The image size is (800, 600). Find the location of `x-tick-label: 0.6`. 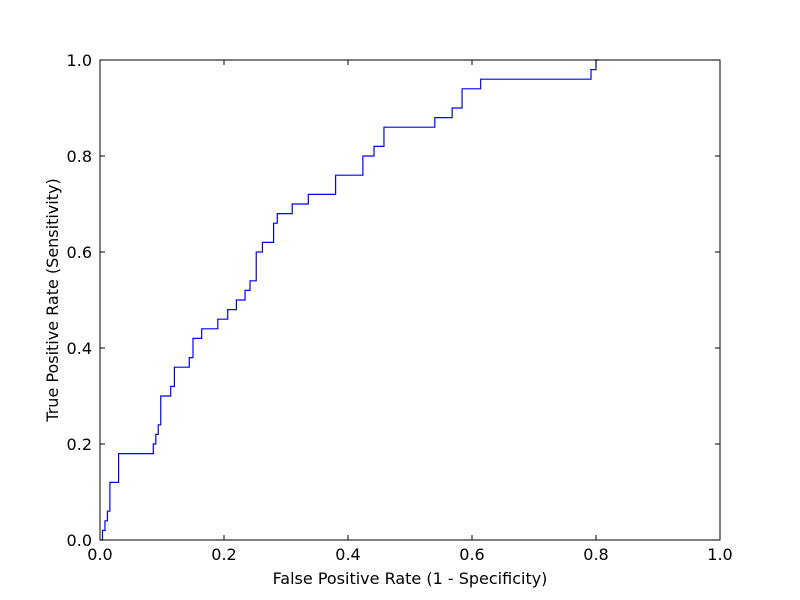

x-tick-label: 0.6 is located at coordinates (471, 554).